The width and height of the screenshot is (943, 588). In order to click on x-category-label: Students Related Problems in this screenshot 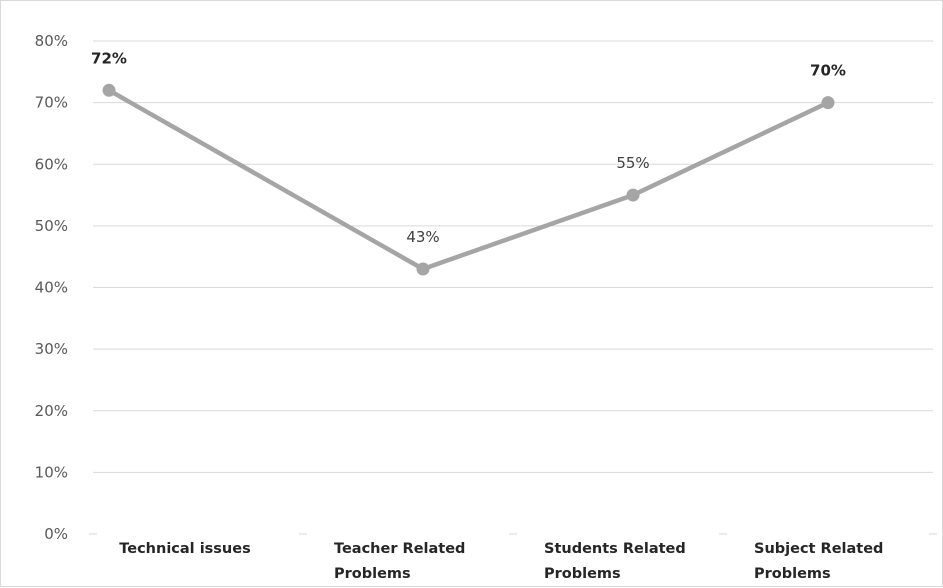, I will do `click(615, 561)`.